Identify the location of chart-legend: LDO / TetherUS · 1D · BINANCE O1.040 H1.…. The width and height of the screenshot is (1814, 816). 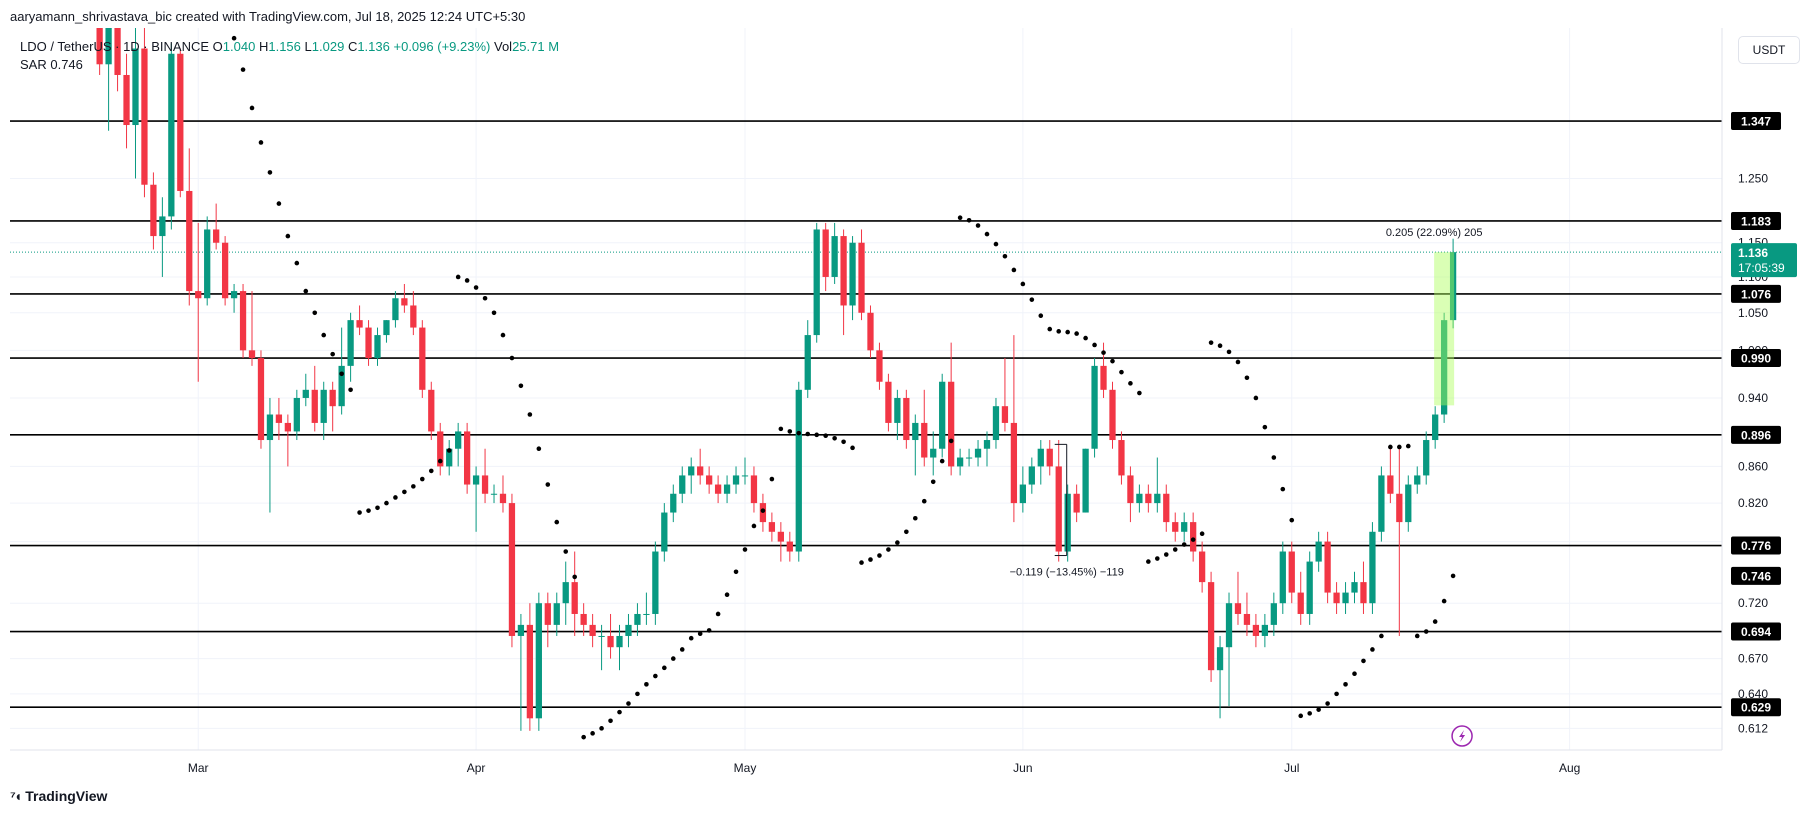
(290, 55).